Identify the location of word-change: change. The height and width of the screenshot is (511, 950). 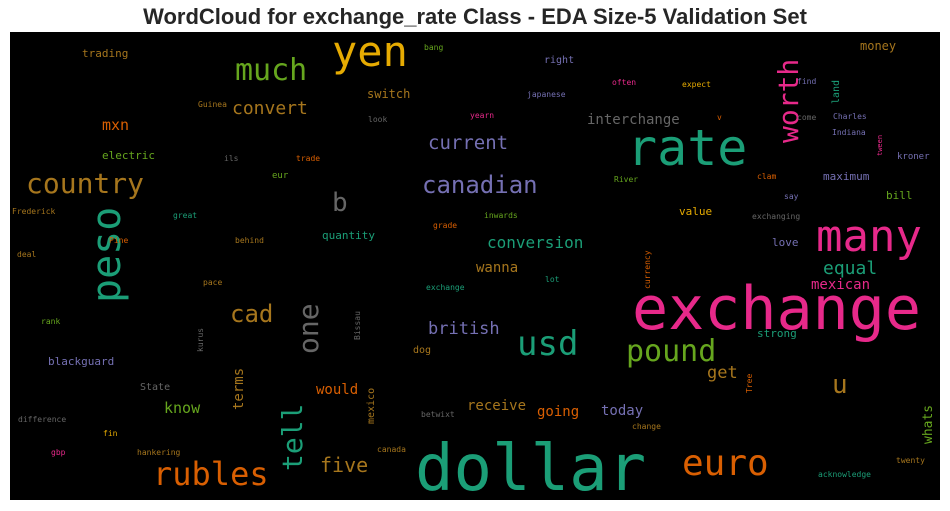
(646, 426).